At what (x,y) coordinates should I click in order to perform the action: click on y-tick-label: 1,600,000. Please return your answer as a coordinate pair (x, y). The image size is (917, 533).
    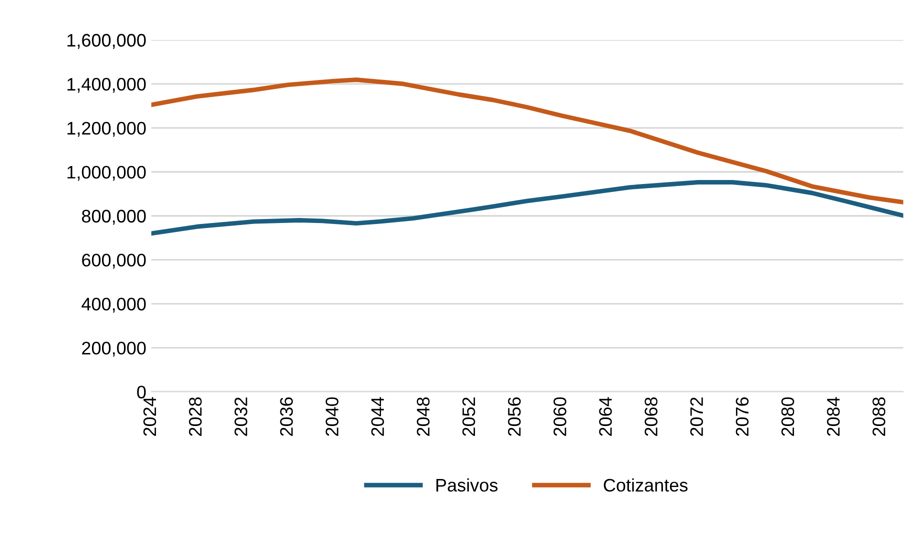
    Looking at the image, I should click on (107, 41).